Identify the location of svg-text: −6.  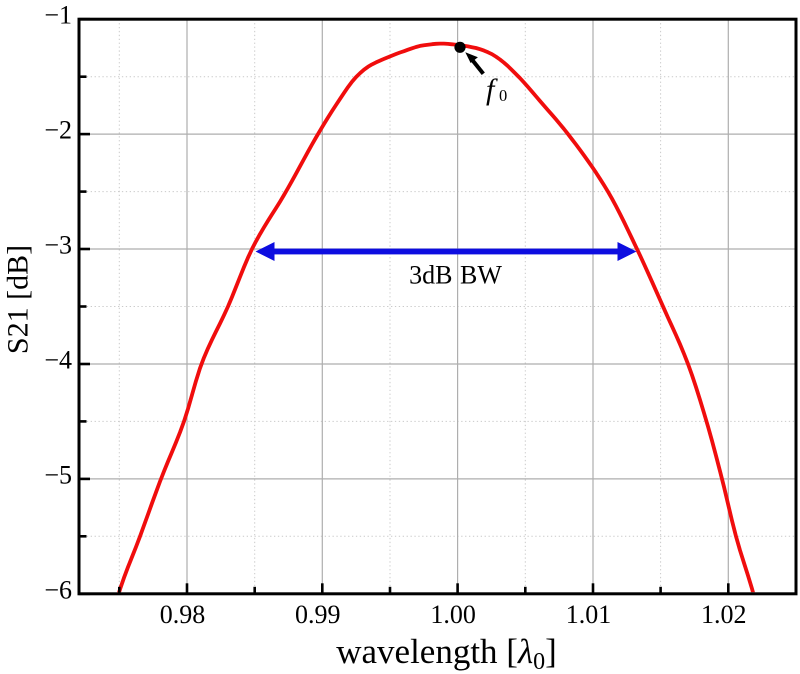
(58, 589).